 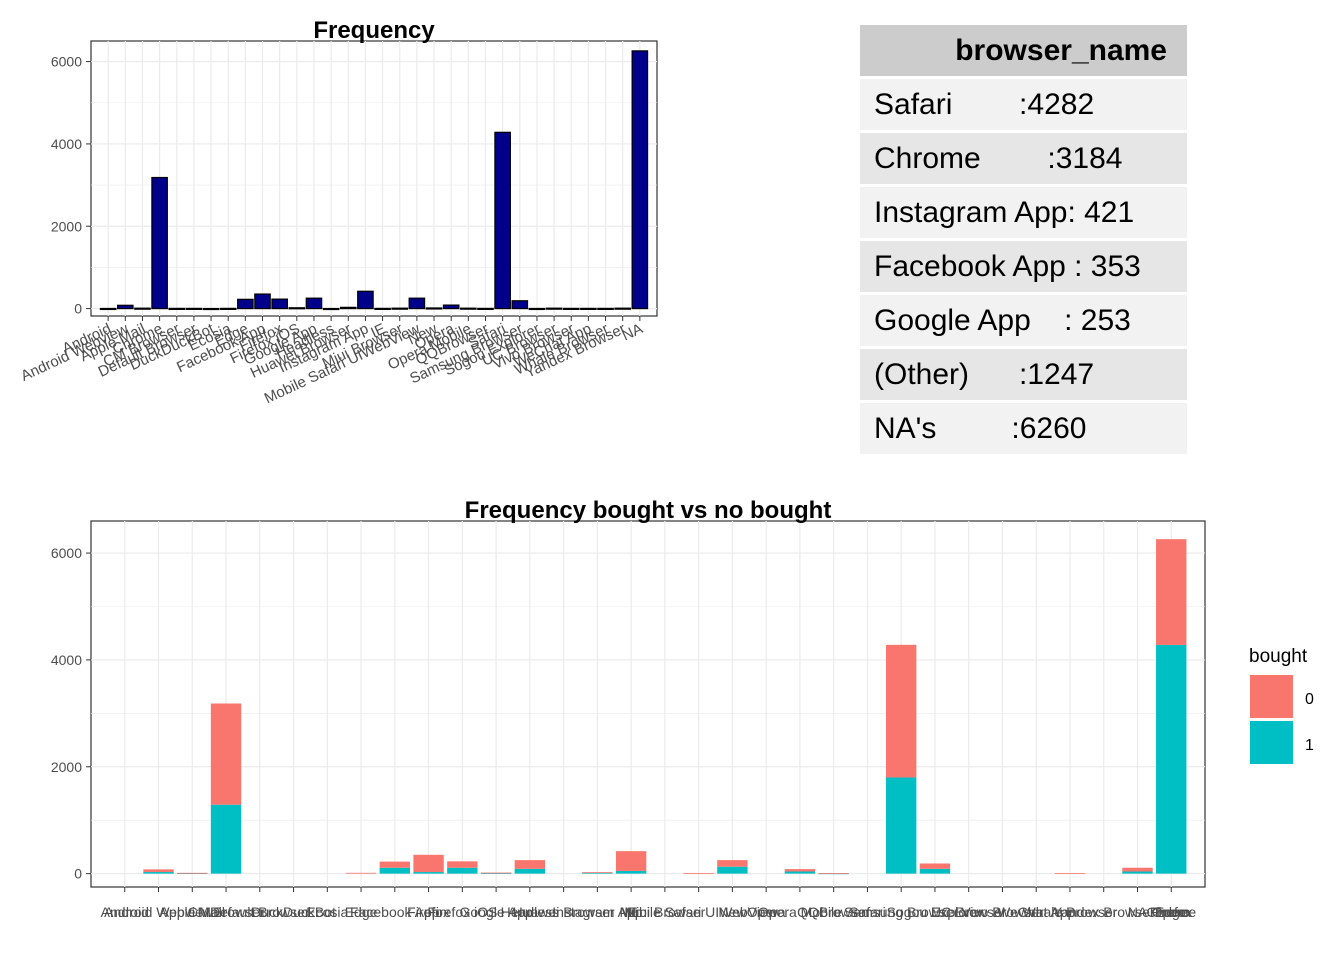 I want to click on x-tick-label: Samsung Browser, so click(x=901, y=912).